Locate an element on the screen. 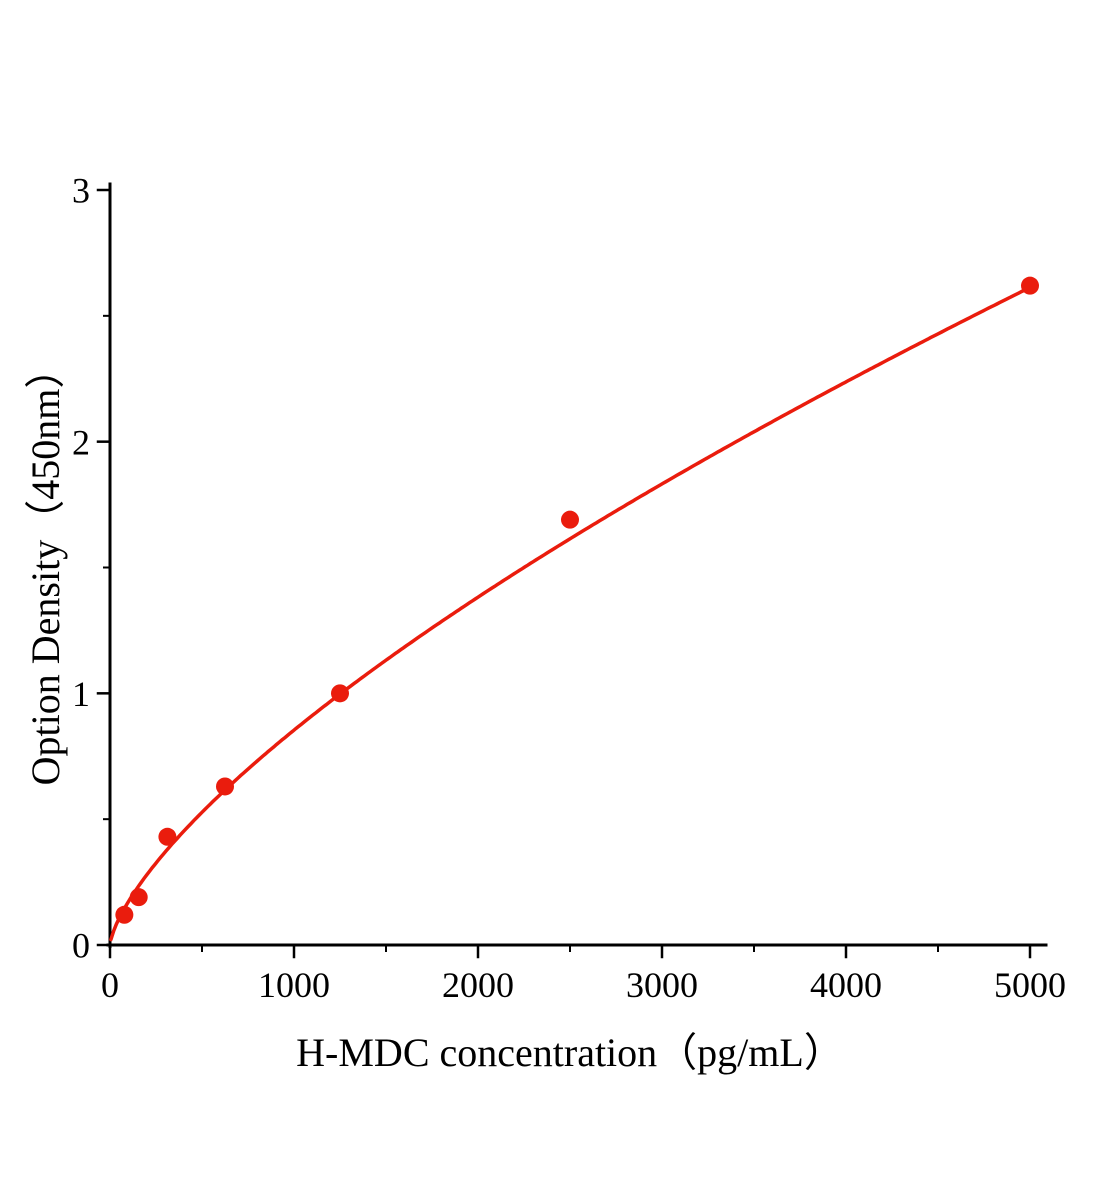  y-tick-label: 2 is located at coordinates (81, 442).